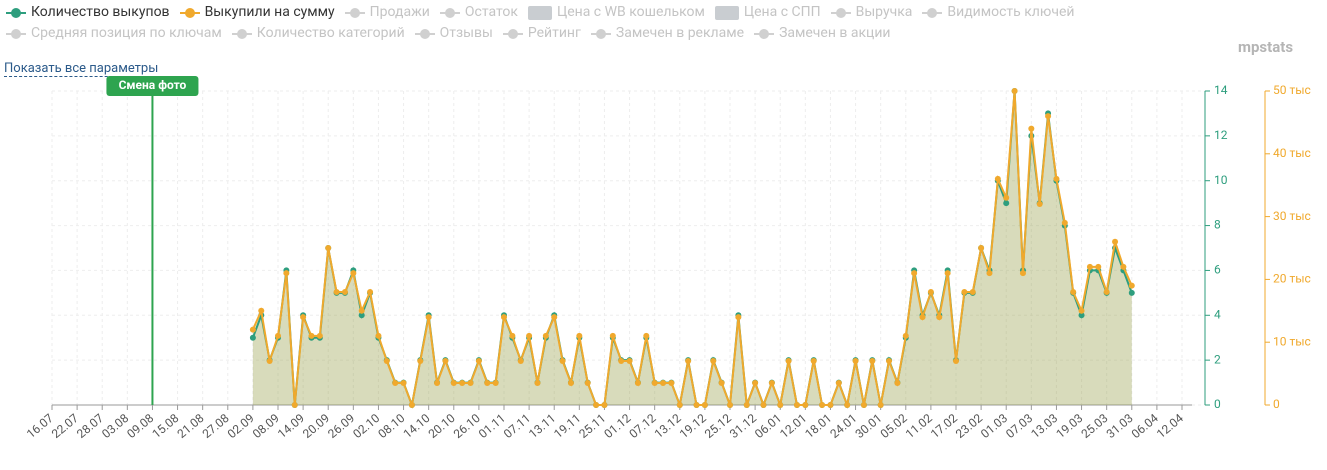  I want to click on legend-item: Замечен в рекламе, so click(667, 33).